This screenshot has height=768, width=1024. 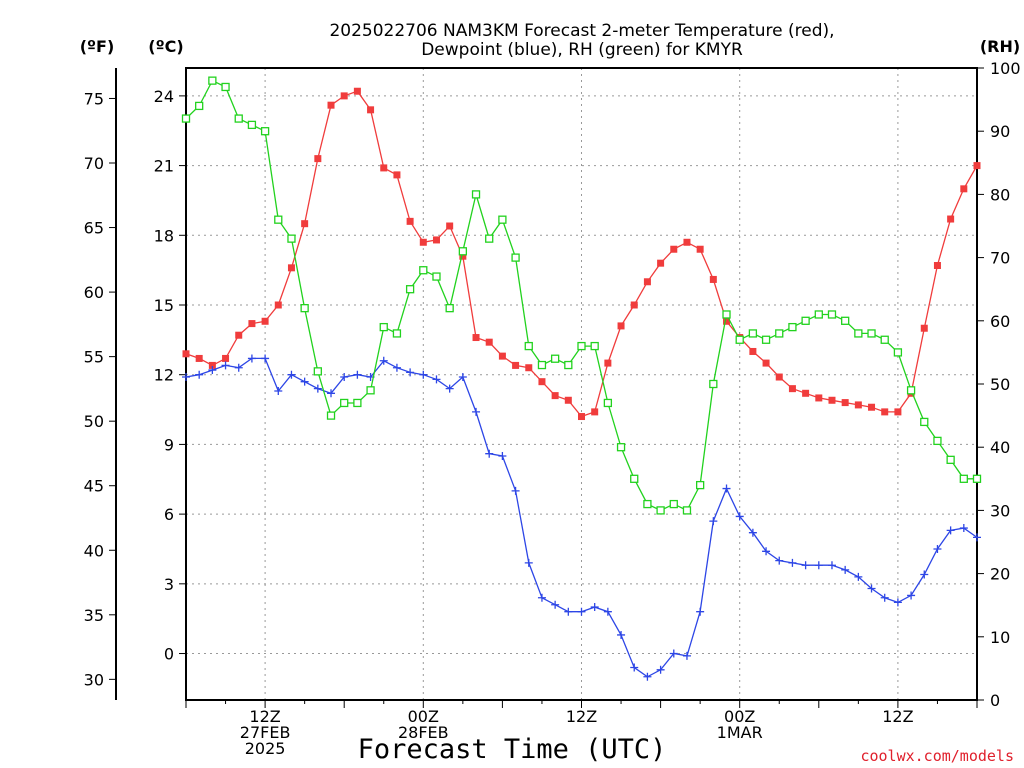 I want to click on rh-tick-label: 20, so click(x=1000, y=574).